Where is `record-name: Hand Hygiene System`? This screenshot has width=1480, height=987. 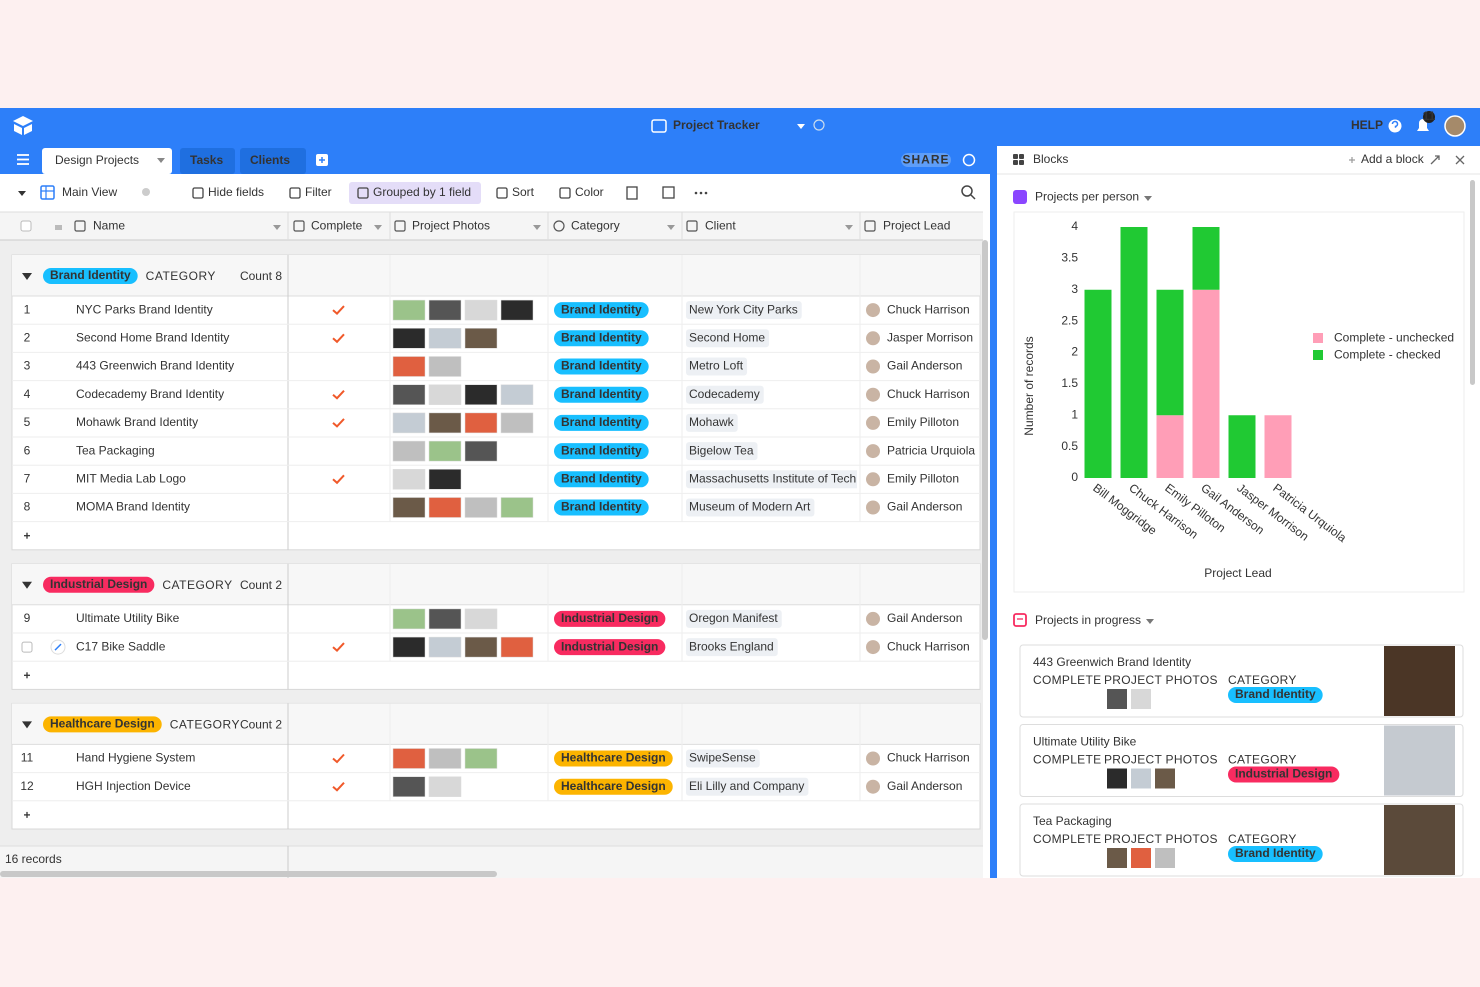 record-name: Hand Hygiene System is located at coordinates (135, 758).